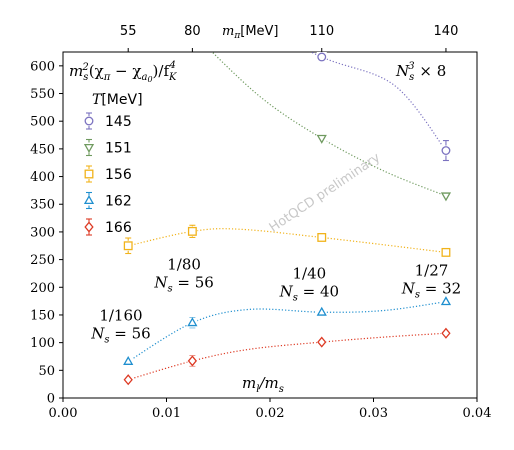  Describe the element at coordinates (42, 260) in the screenshot. I see `y-tick-label: 250` at that location.